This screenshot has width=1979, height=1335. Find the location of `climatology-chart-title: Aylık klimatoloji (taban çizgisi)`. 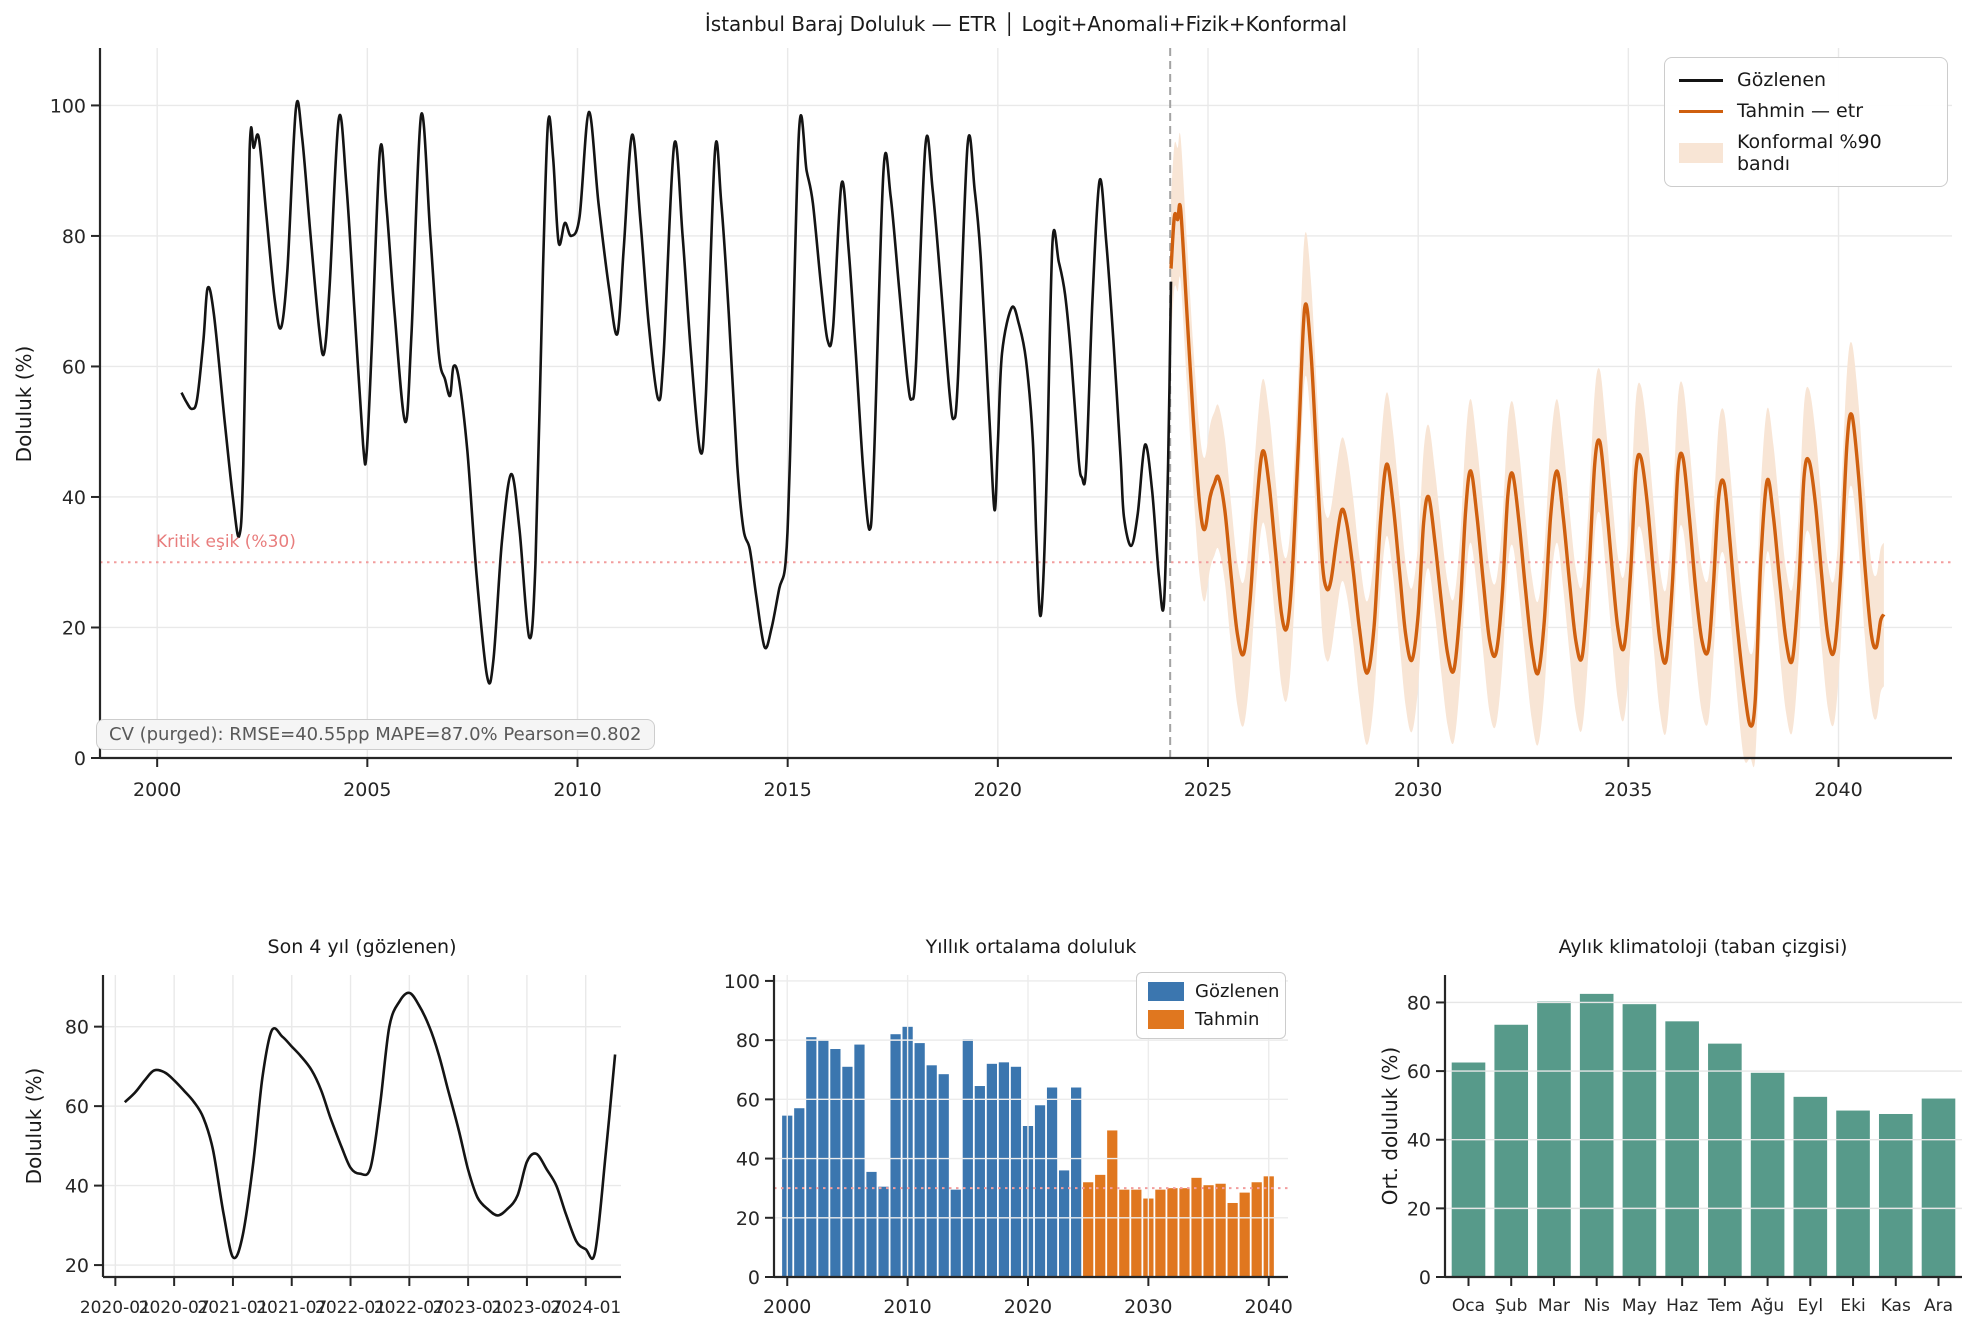

climatology-chart-title: Aylık klimatoloji (taban çizgisi) is located at coordinates (1703, 947).